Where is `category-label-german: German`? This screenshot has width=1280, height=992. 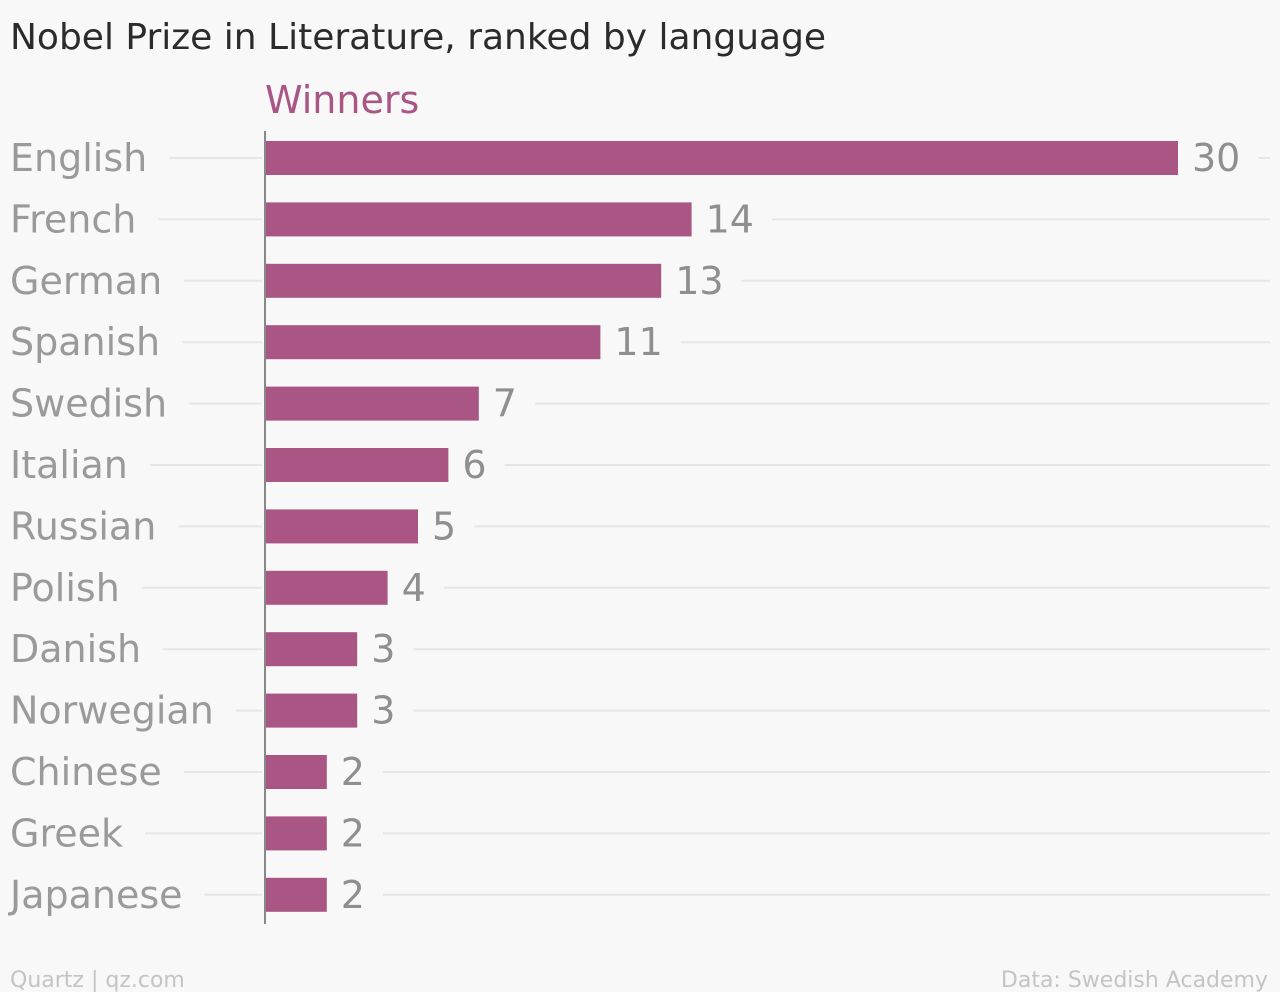
category-label-german: German is located at coordinates (86, 281).